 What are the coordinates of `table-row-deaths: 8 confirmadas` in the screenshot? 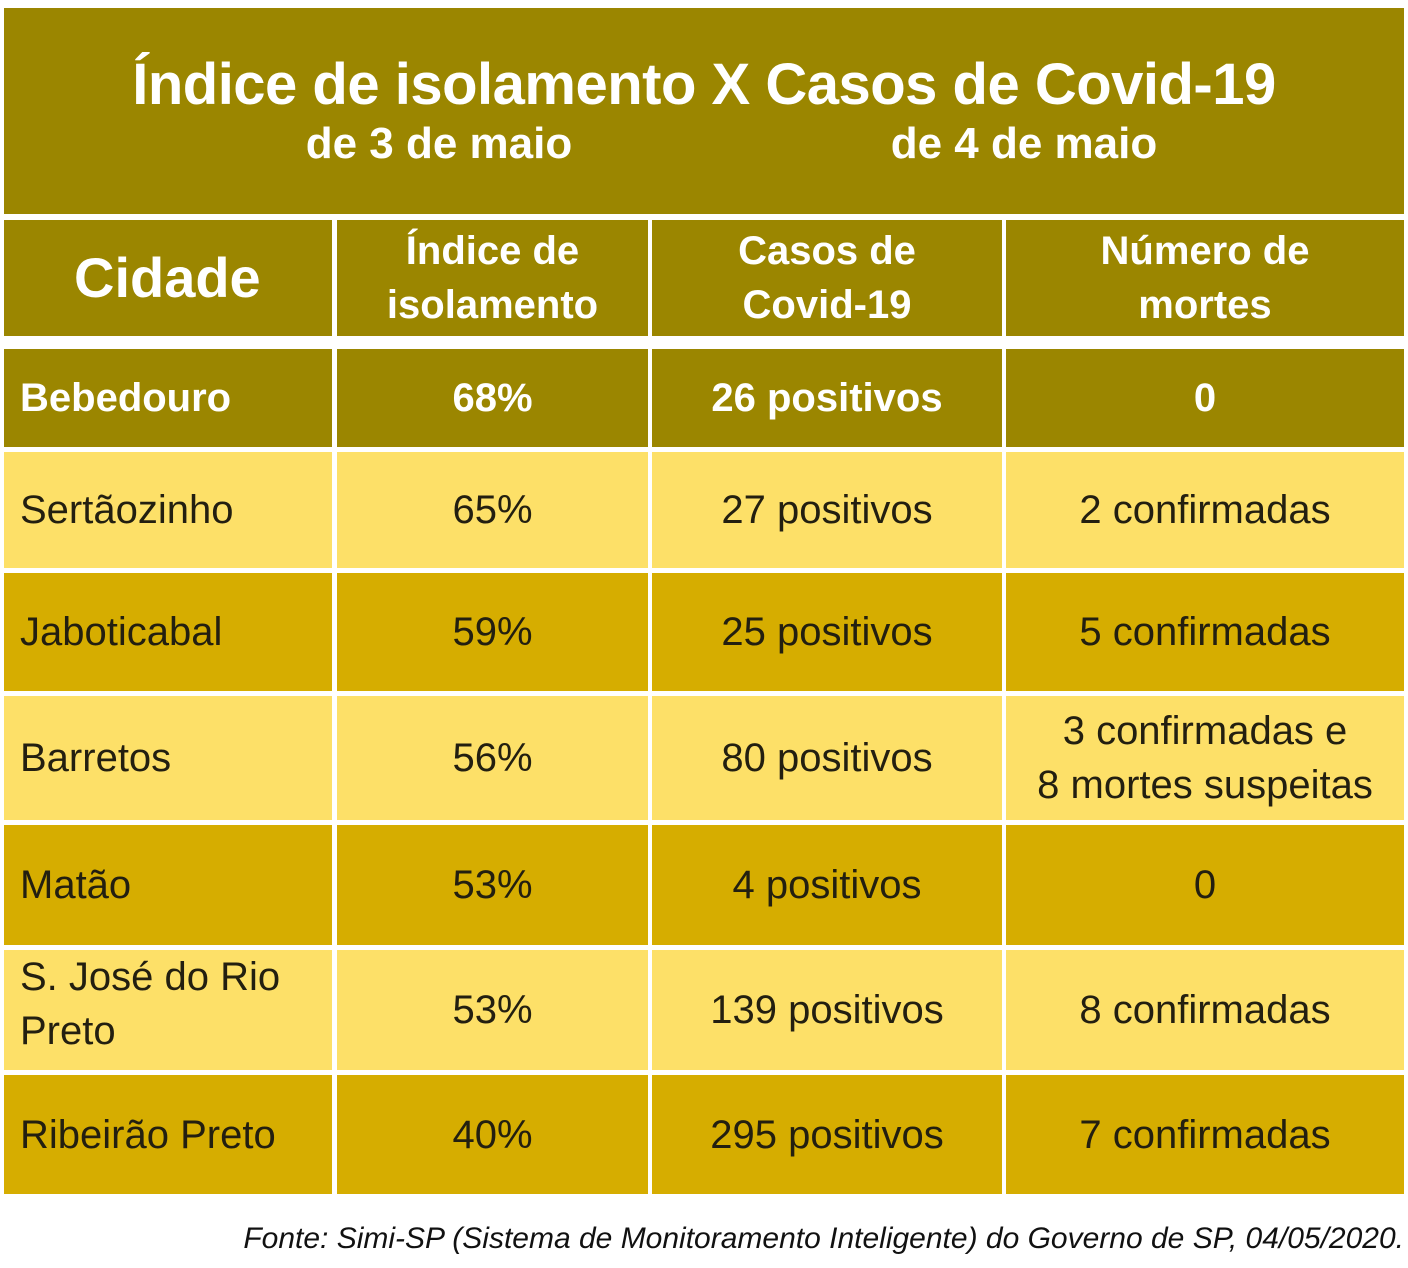 It's located at (1205, 1010).